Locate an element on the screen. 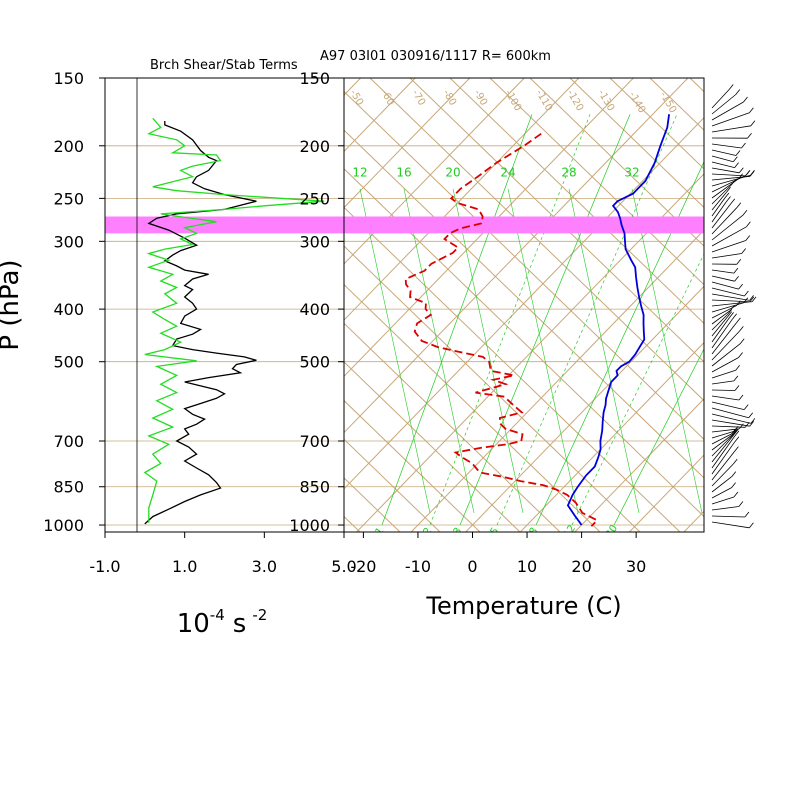  left-pressure-ticks: 150 200 250 300 400 500 700 850 1000 is located at coordinates (74, 302).